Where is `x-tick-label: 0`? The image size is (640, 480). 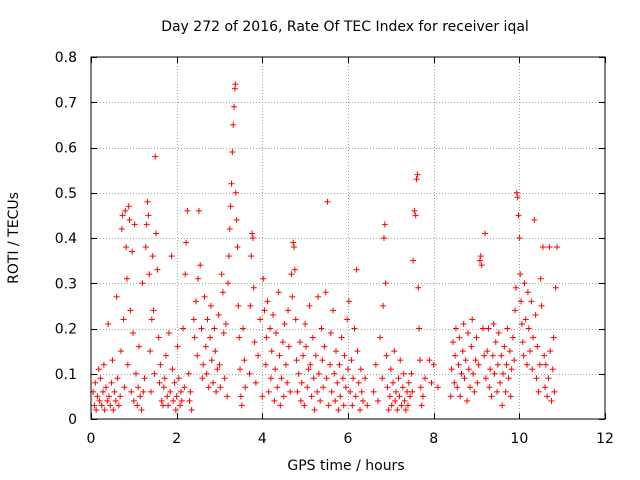
x-tick-label: 0 is located at coordinates (91, 439).